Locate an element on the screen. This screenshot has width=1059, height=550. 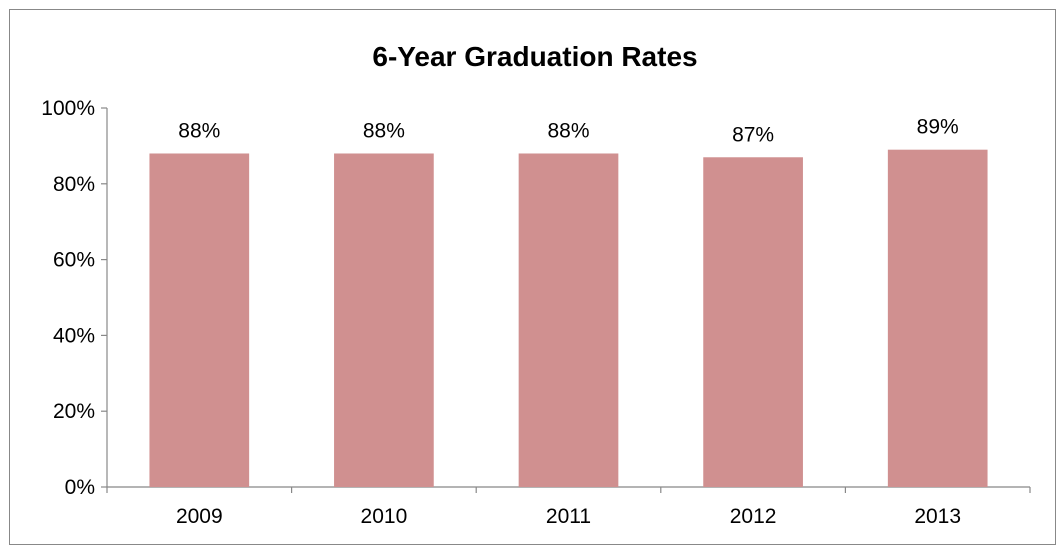
data-label-2011: 88% is located at coordinates (568, 130).